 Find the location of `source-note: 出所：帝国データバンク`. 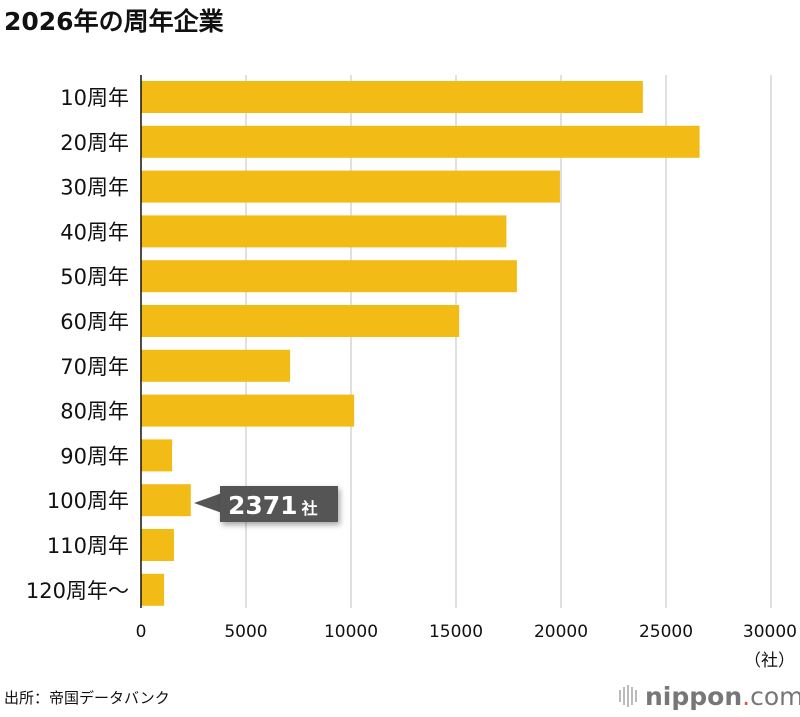

source-note: 出所：帝国データバンク is located at coordinates (87, 698).